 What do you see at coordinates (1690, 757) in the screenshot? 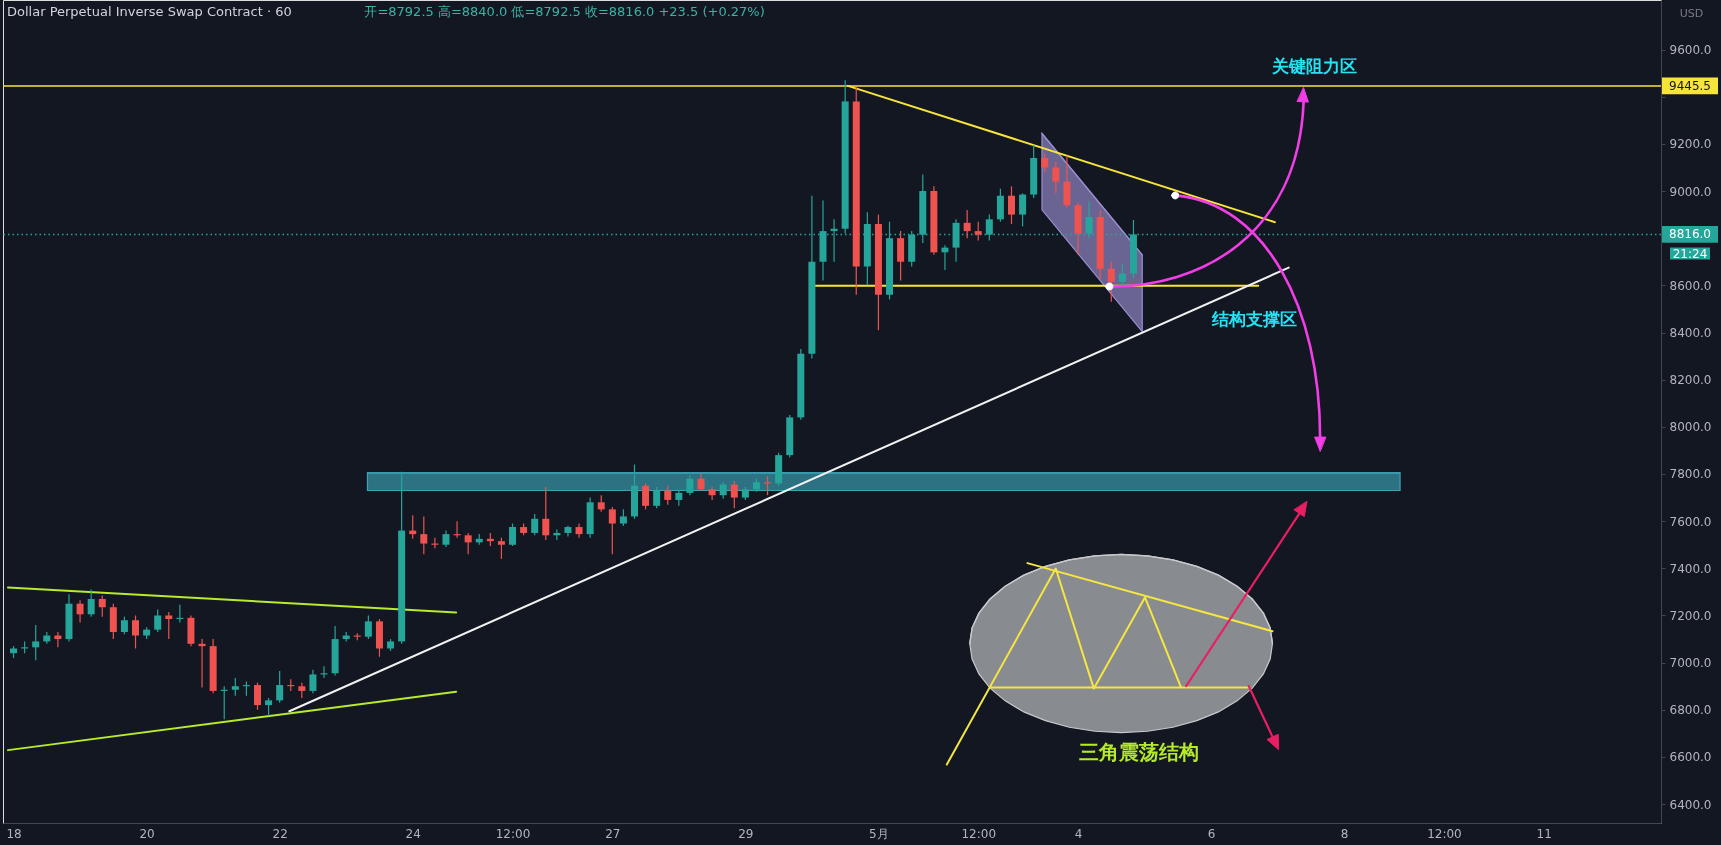
I see `y-tick-label: 6600.0` at bounding box center [1690, 757].